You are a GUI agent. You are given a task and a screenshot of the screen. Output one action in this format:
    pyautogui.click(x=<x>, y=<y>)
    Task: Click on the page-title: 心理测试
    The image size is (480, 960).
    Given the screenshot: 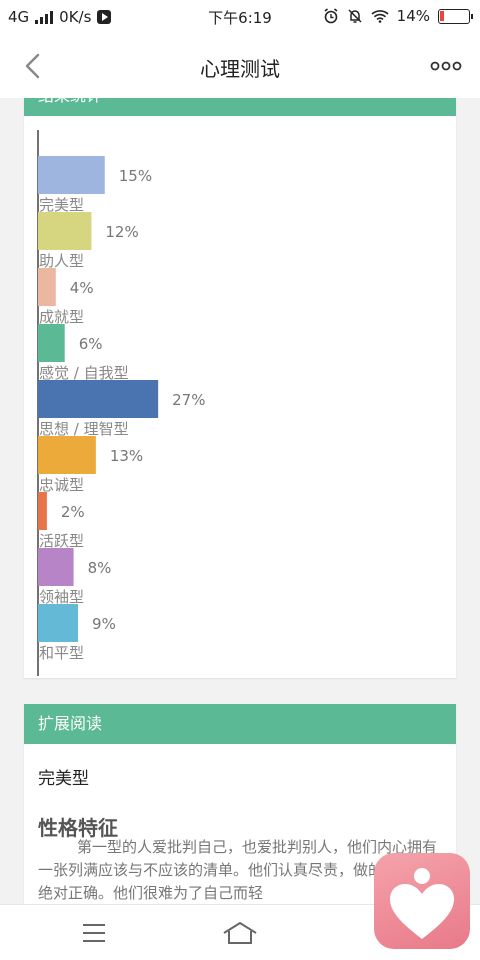 What is the action you would take?
    pyautogui.click(x=240, y=69)
    